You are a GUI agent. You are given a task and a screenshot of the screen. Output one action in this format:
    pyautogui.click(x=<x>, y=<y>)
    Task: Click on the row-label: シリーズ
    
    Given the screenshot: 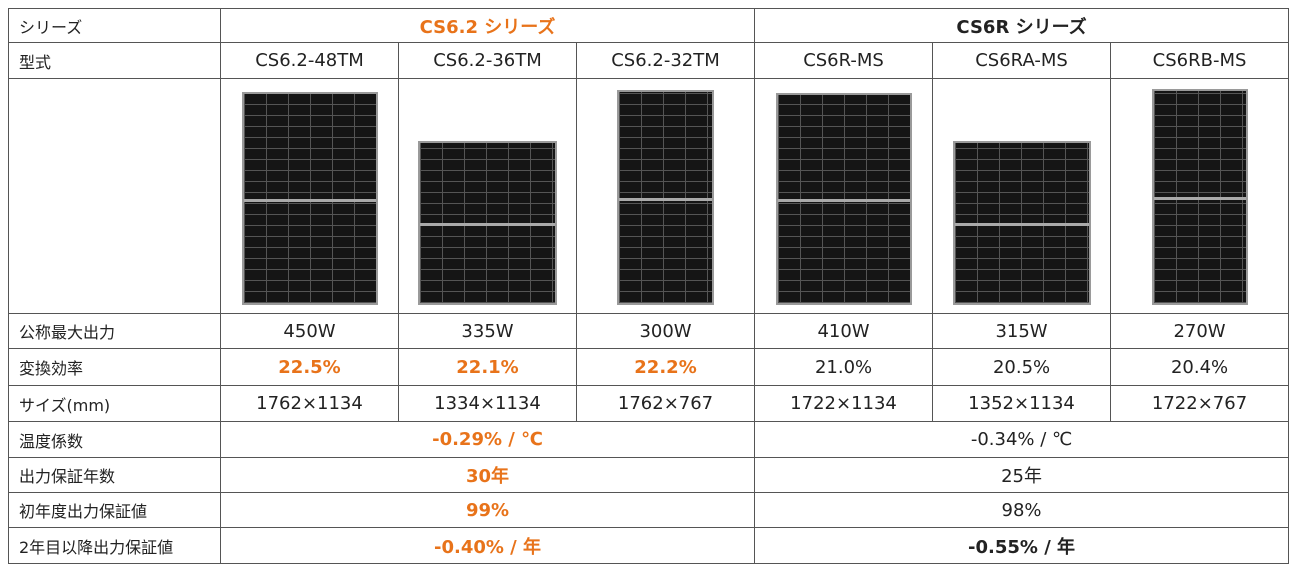 What is the action you would take?
    pyautogui.click(x=114, y=25)
    